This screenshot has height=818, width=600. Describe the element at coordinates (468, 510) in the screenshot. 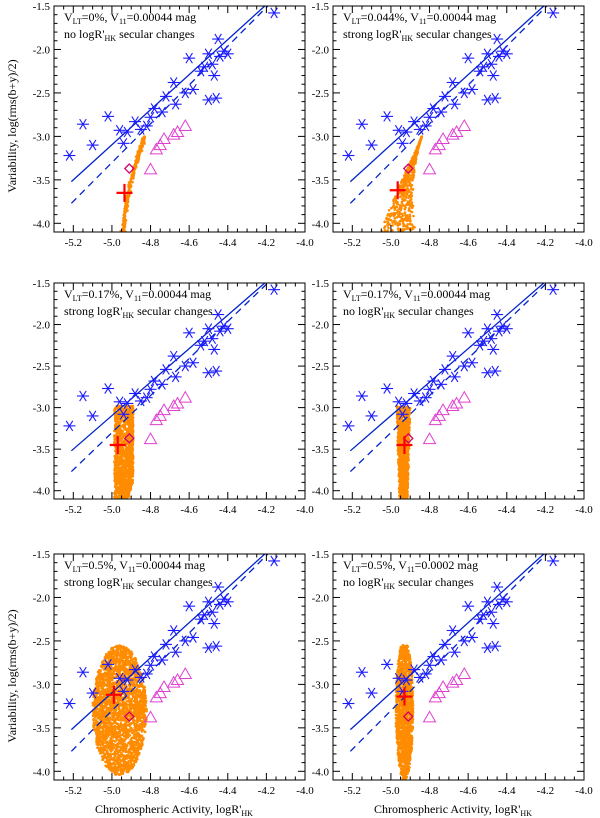

I see `x-tick-label: -4.6` at that location.